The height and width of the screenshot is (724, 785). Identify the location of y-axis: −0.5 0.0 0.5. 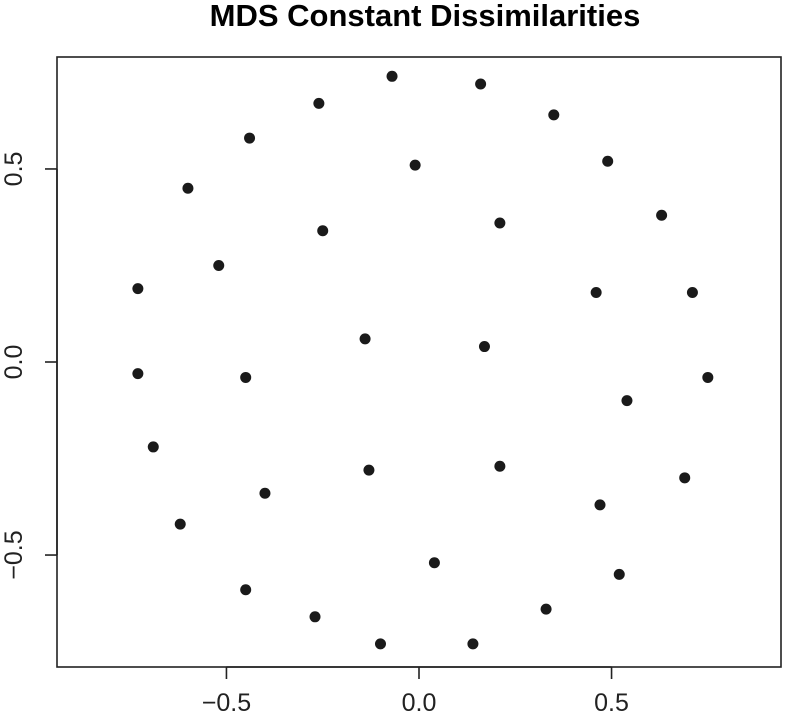
(29, 366).